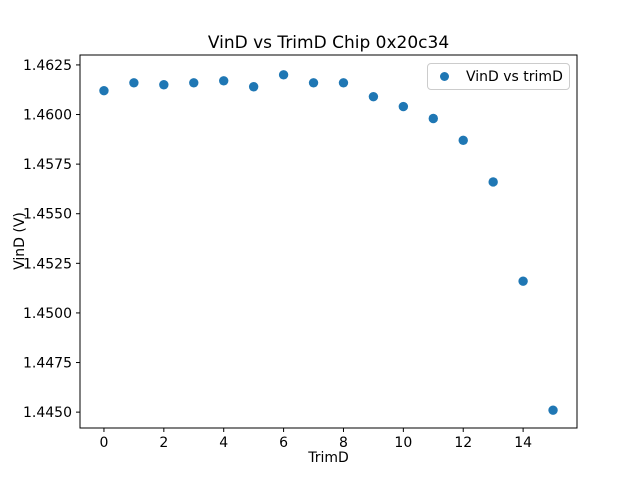 The height and width of the screenshot is (480, 640). I want to click on chart-title: VinD vs TrimD Chip 0x20c34, so click(328, 43).